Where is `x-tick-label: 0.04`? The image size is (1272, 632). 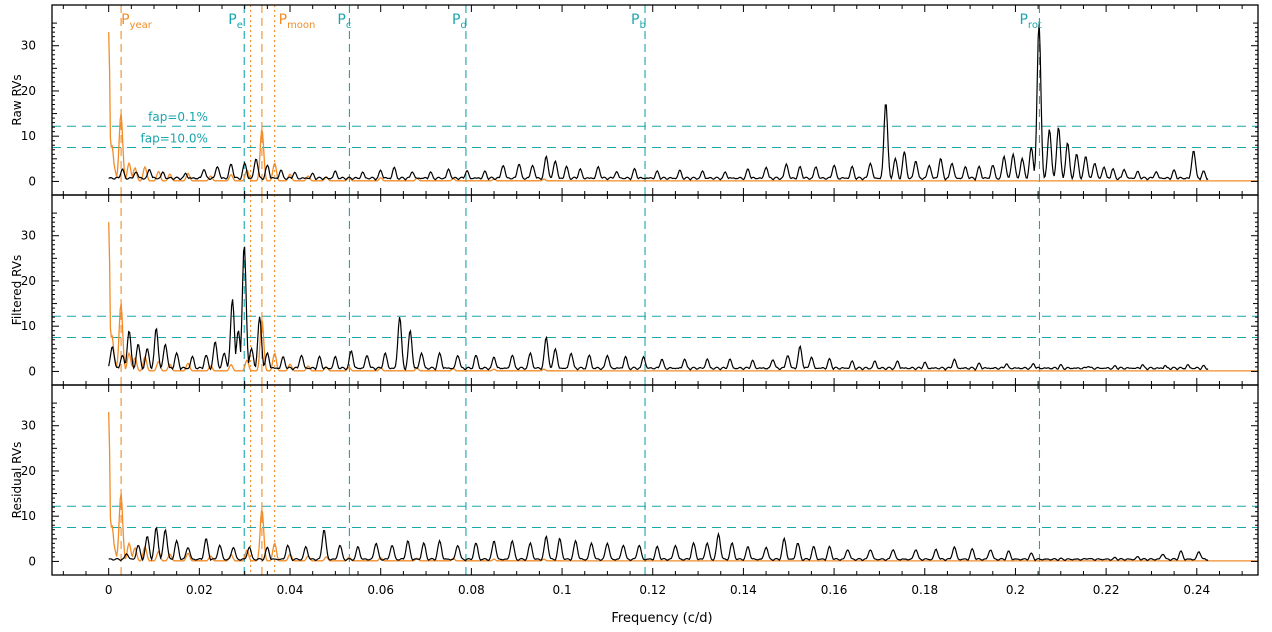 x-tick-label: 0.04 is located at coordinates (290, 590).